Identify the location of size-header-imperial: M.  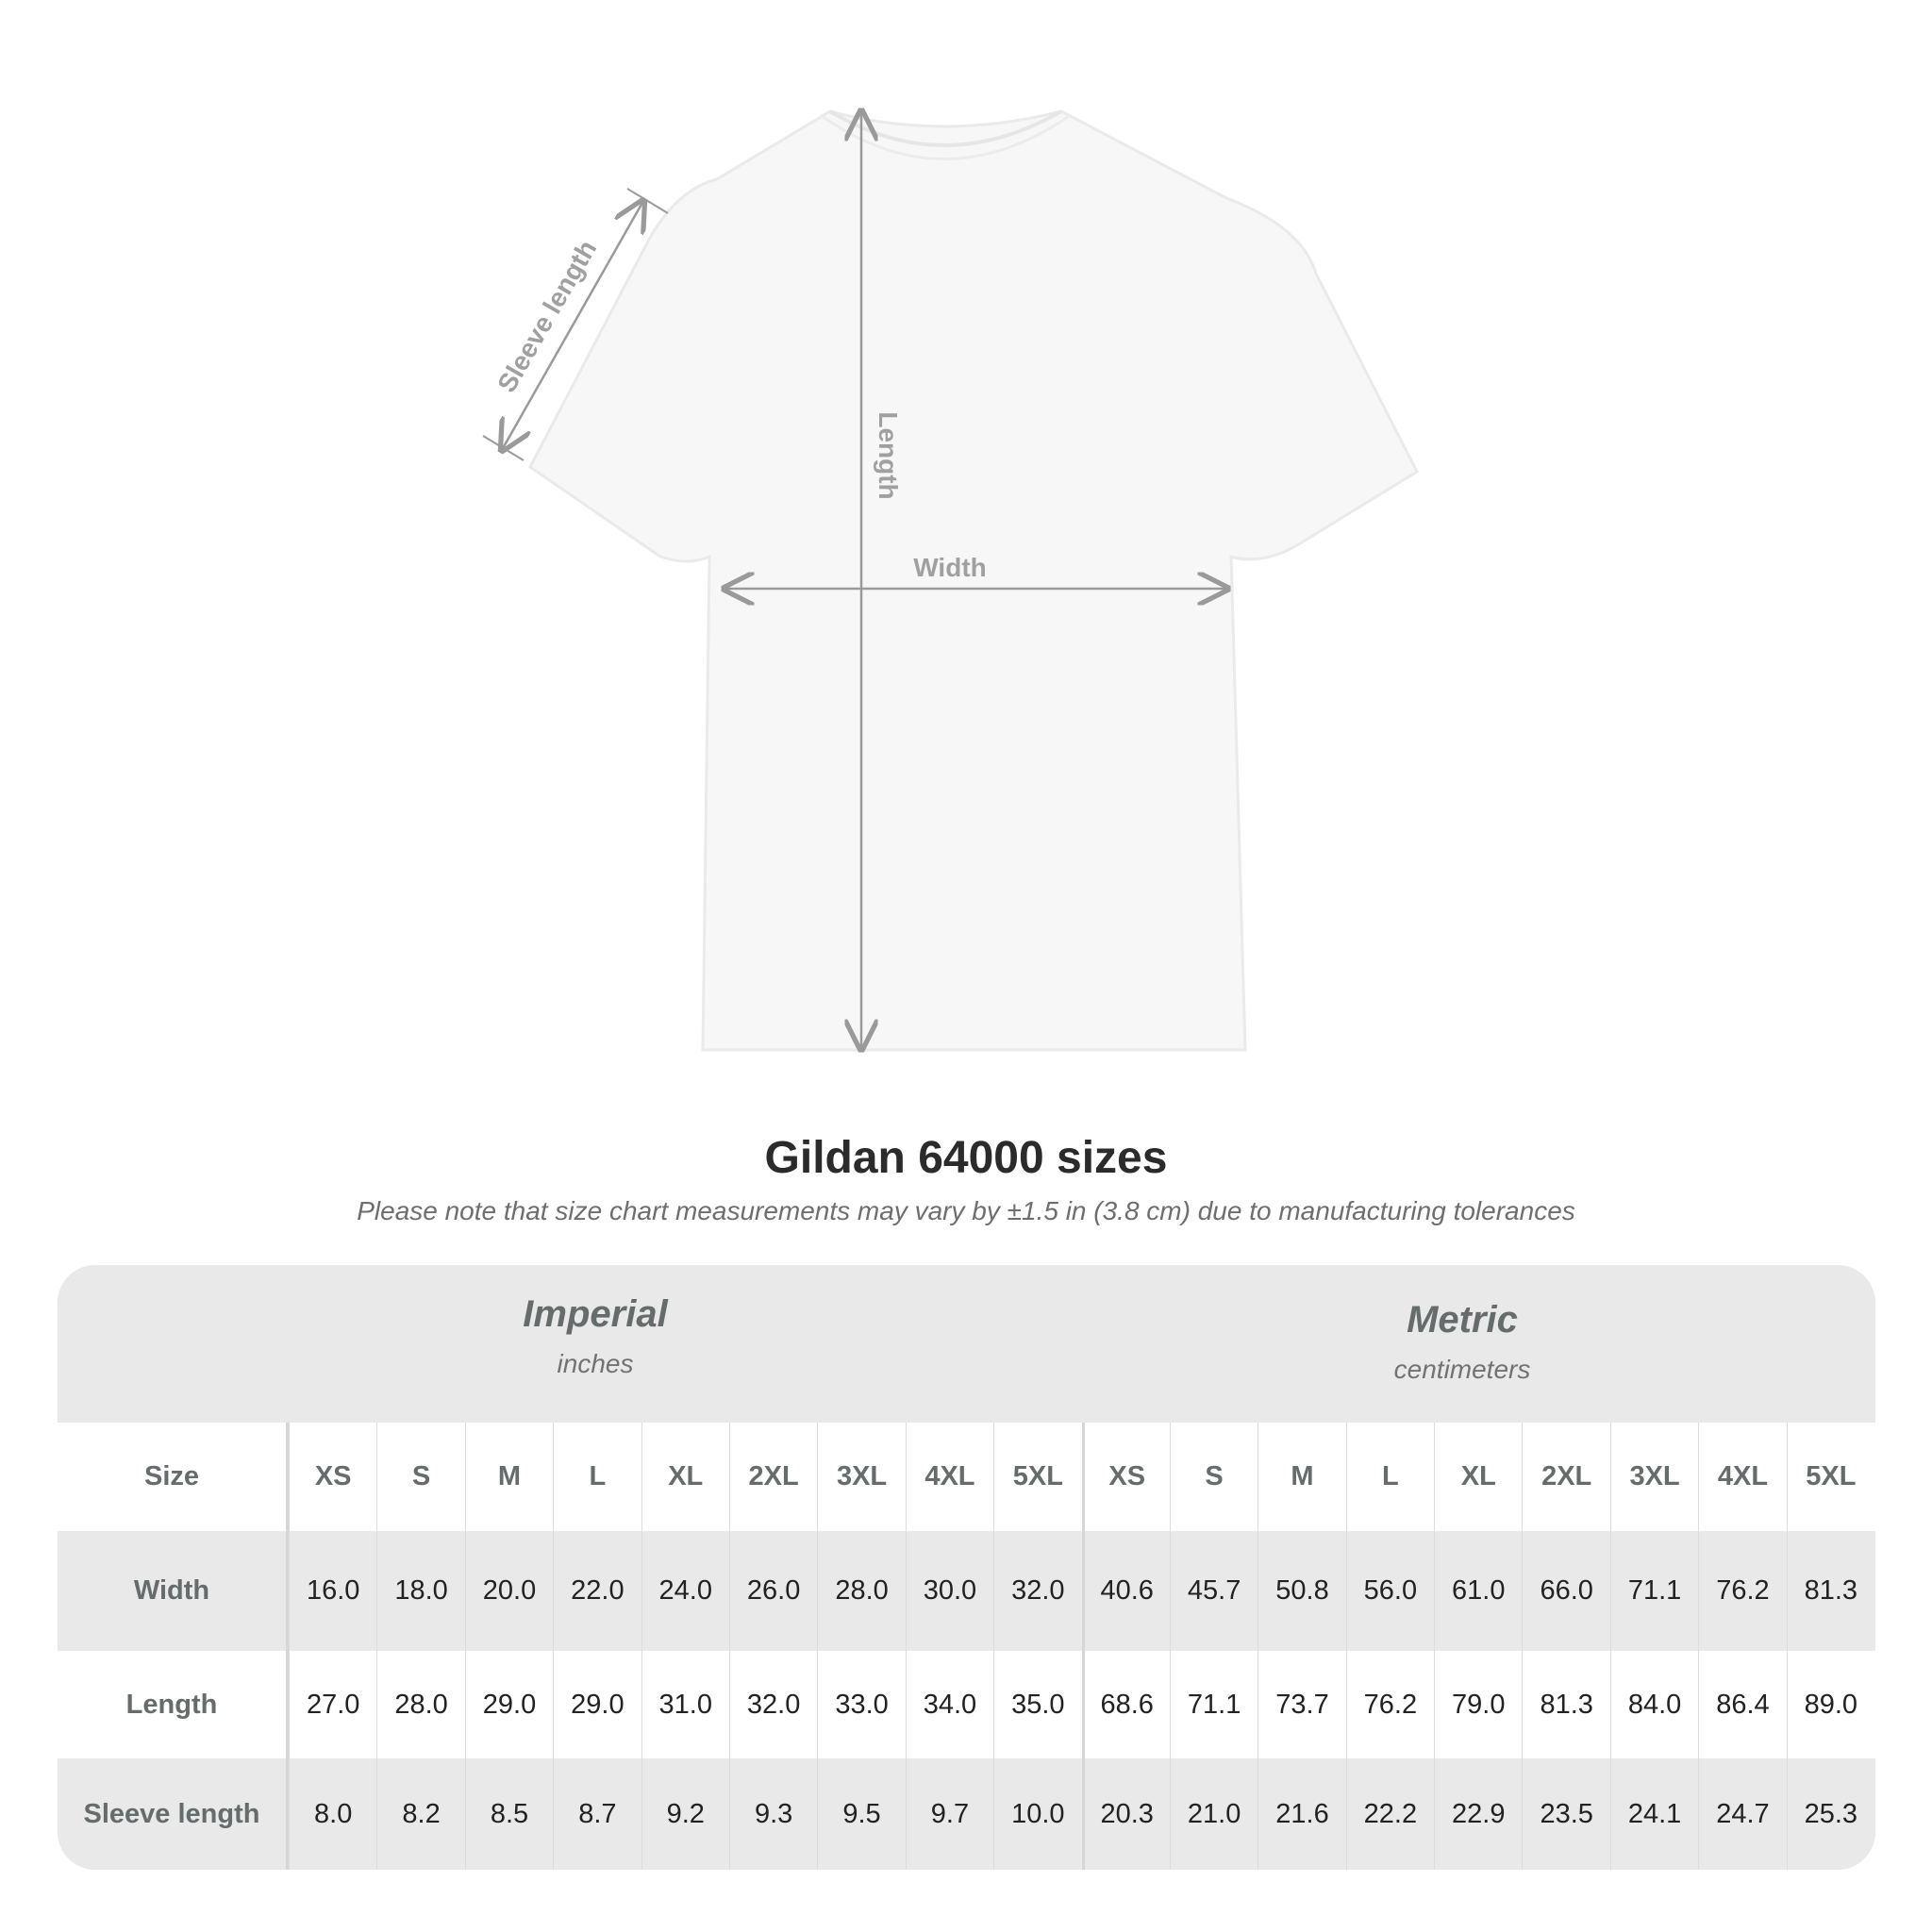
(508, 1477).